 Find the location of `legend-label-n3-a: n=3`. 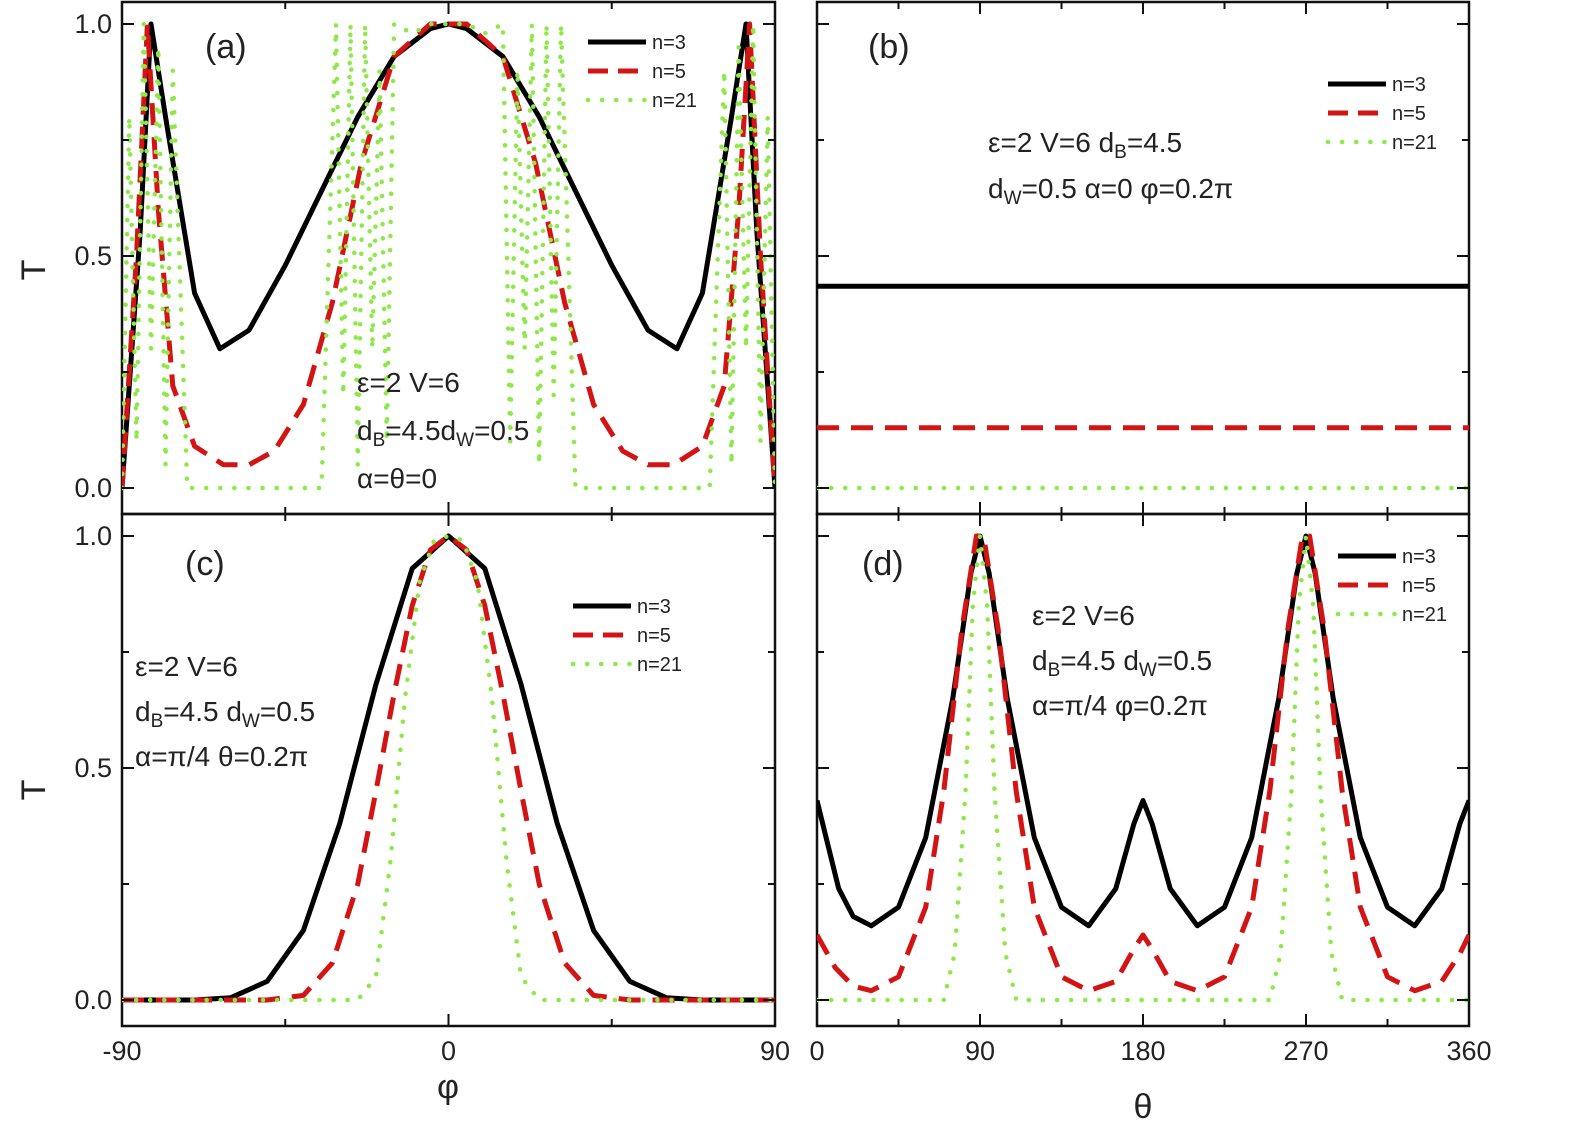

legend-label-n3-a: n=3 is located at coordinates (669, 43).